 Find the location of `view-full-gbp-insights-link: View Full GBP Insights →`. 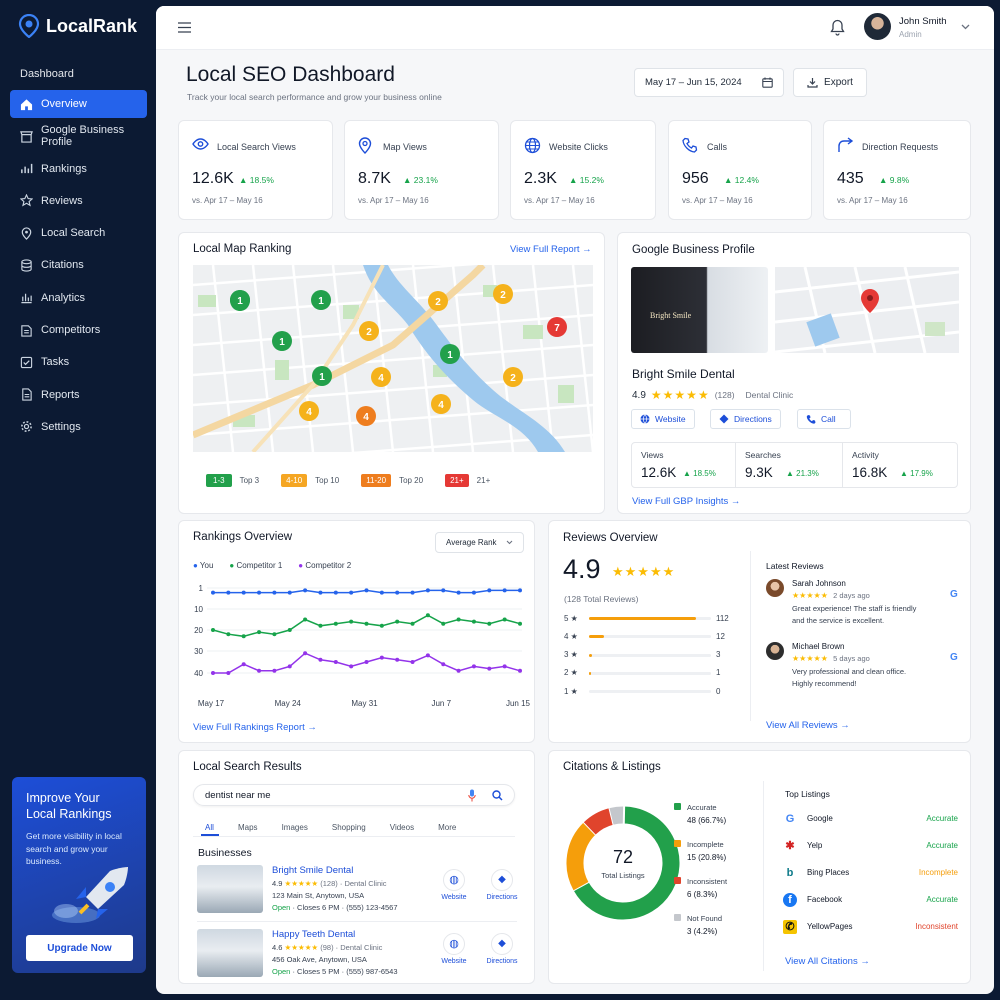

view-full-gbp-insights-link: View Full GBP Insights → is located at coordinates (686, 501).